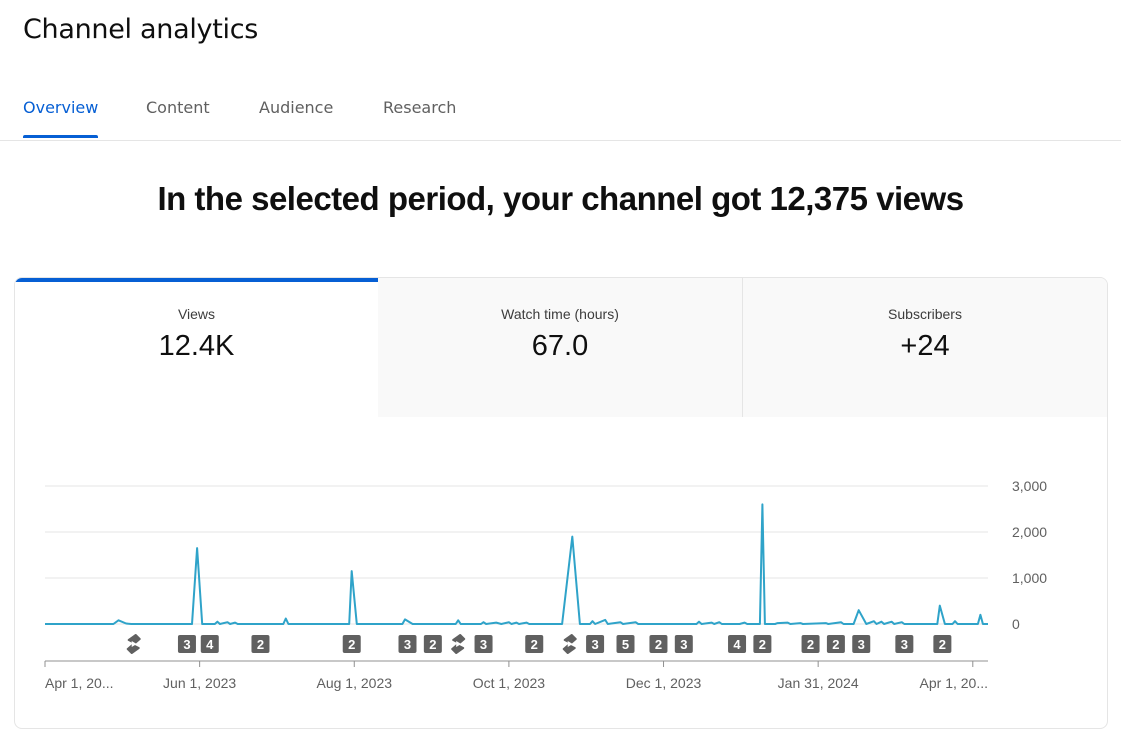  I want to click on metric-value: 12.4K, so click(196, 346).